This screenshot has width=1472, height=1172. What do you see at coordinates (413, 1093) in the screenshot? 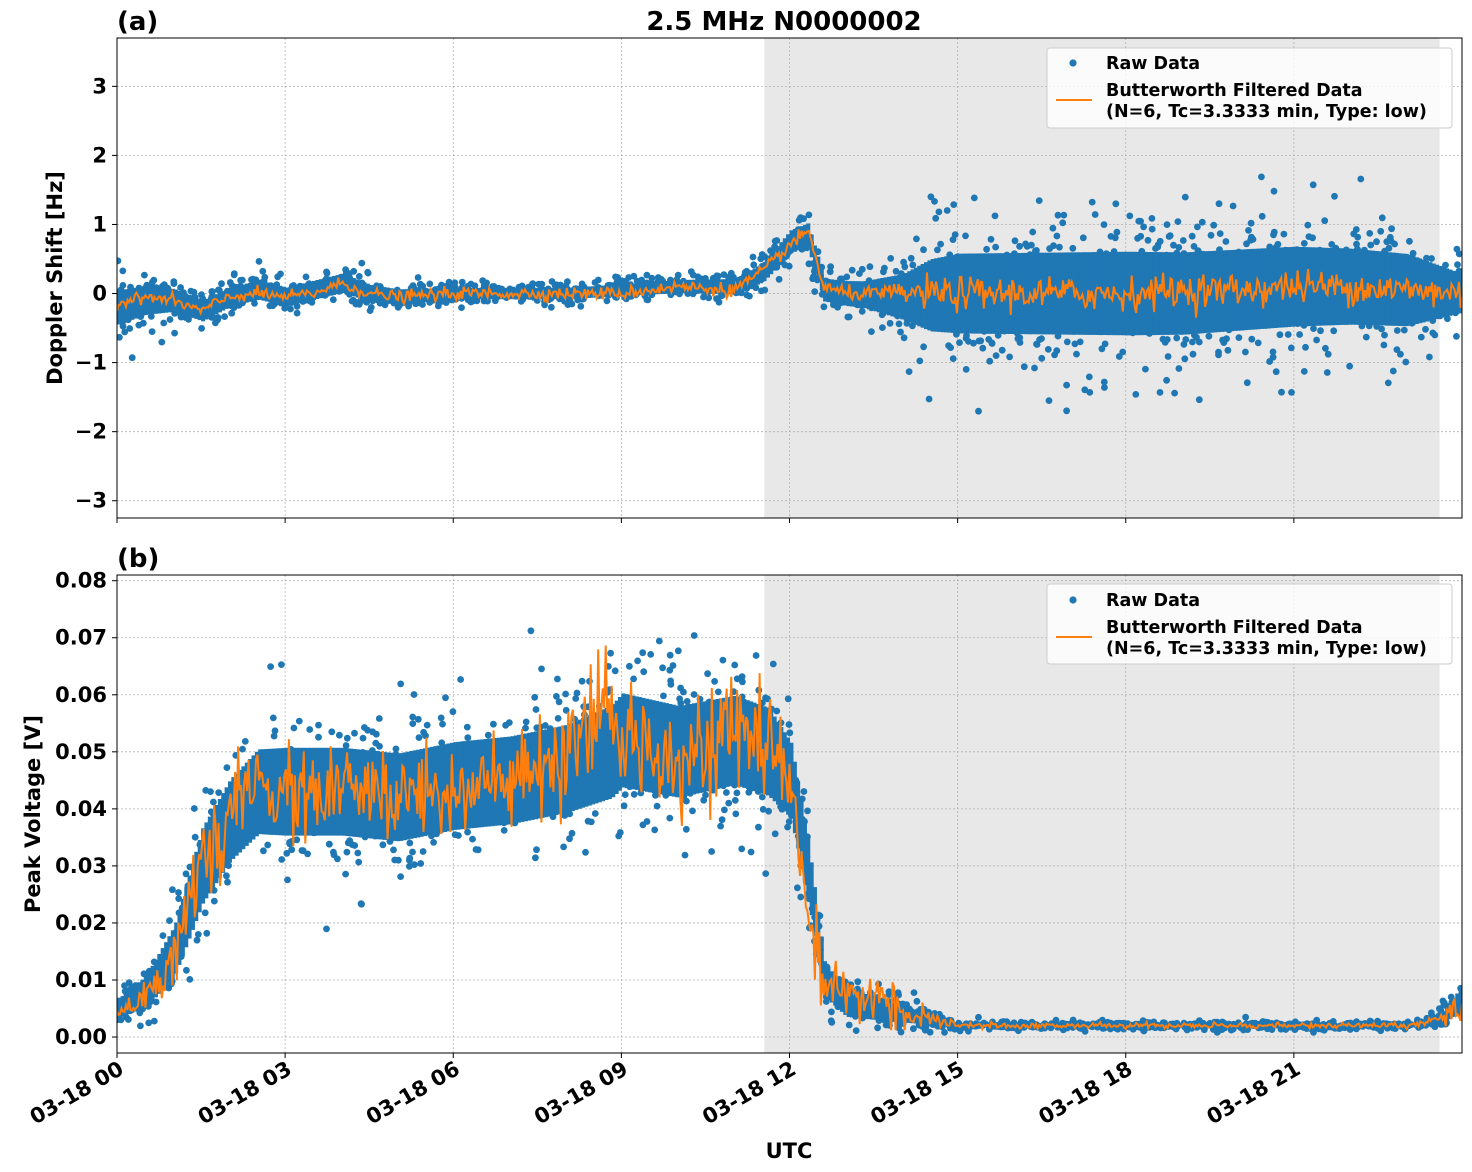
I see `x-tick-label: 03-18 06` at bounding box center [413, 1093].